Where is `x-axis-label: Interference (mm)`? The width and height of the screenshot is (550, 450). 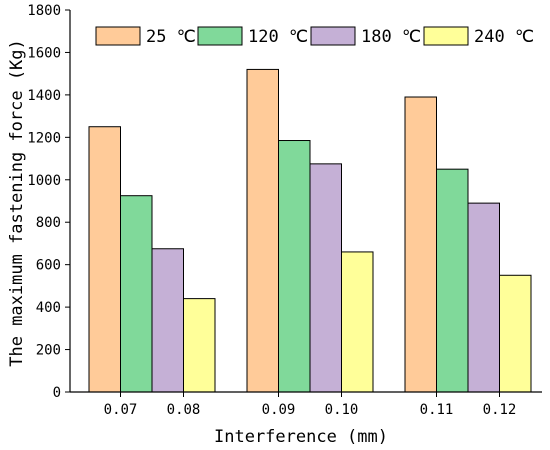
x-axis-label: Interference (mm) is located at coordinates (301, 437).